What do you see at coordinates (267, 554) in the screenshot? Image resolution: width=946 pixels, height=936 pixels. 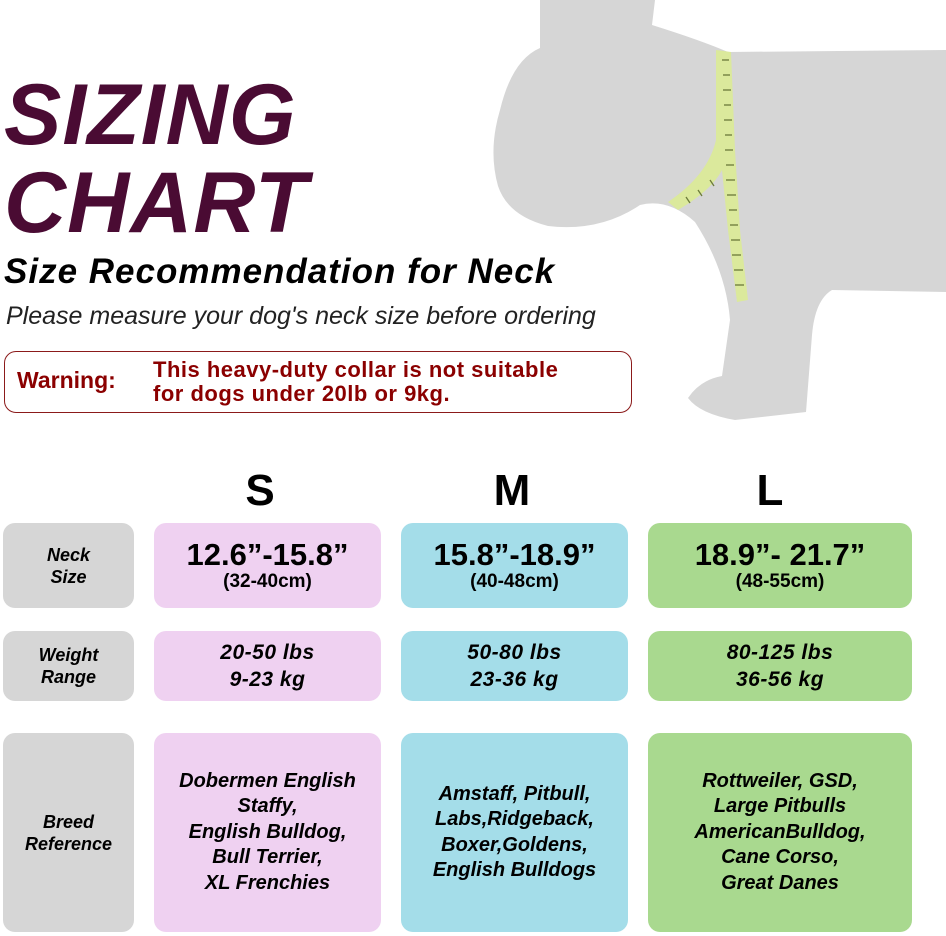 I see `neck-inches: 12.6”-15.8”` at bounding box center [267, 554].